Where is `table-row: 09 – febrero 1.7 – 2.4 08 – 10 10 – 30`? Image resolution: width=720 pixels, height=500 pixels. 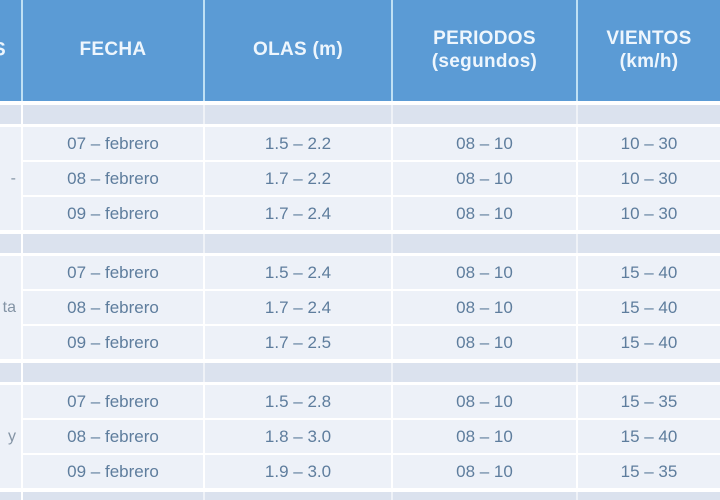 table-row: 09 – febrero 1.7 – 2.4 08 – 10 10 – 30 is located at coordinates (371, 213).